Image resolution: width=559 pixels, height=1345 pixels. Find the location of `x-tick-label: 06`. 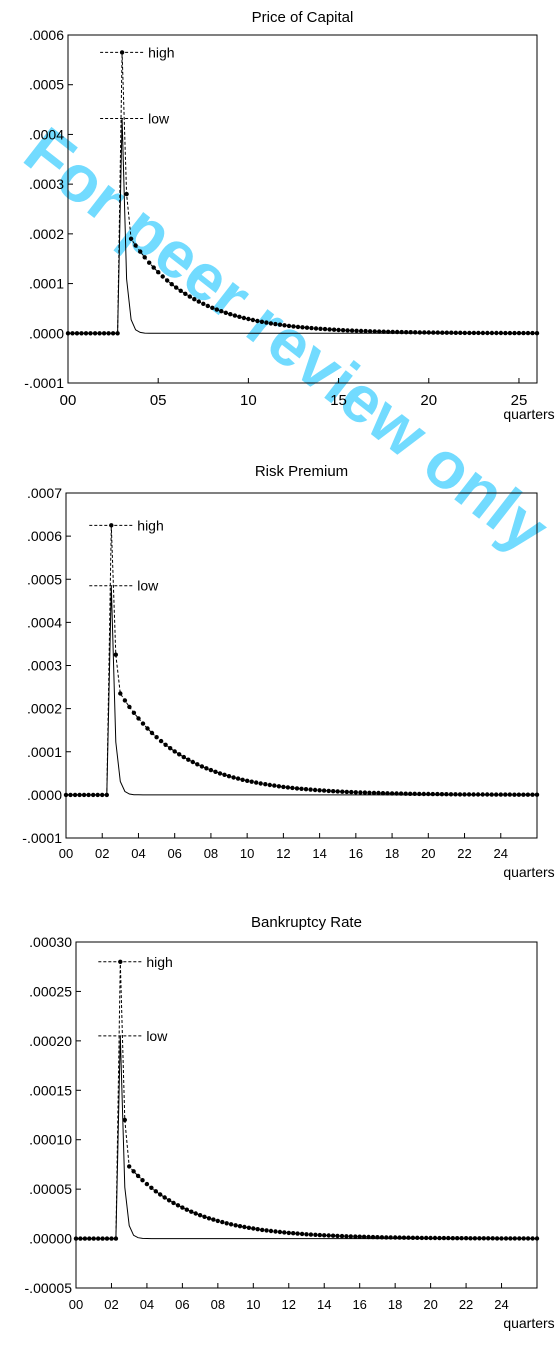

x-tick-label: 06 is located at coordinates (174, 853).